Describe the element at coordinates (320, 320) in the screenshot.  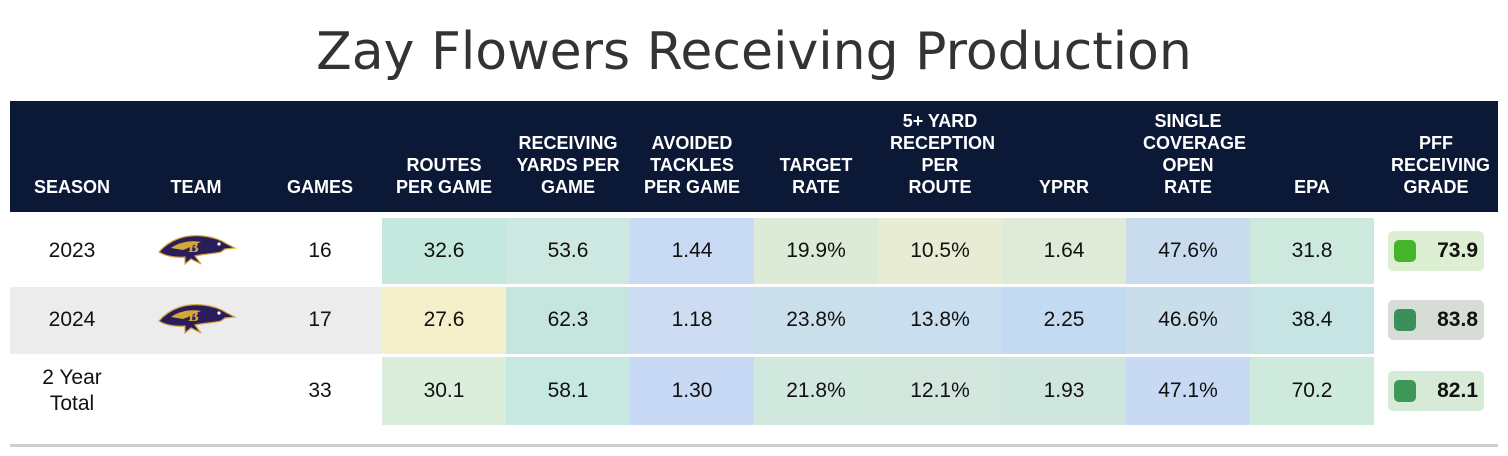
I see `games-cell: 17` at that location.